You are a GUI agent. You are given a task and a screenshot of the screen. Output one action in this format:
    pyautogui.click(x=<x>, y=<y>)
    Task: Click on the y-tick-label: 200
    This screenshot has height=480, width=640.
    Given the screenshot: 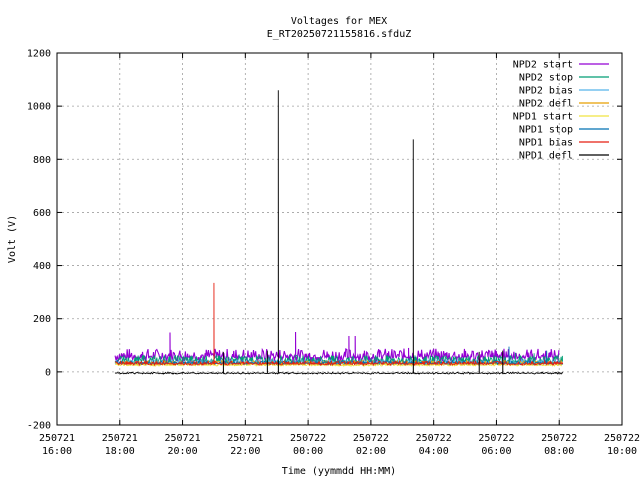 What is the action you would take?
    pyautogui.click(x=42, y=319)
    